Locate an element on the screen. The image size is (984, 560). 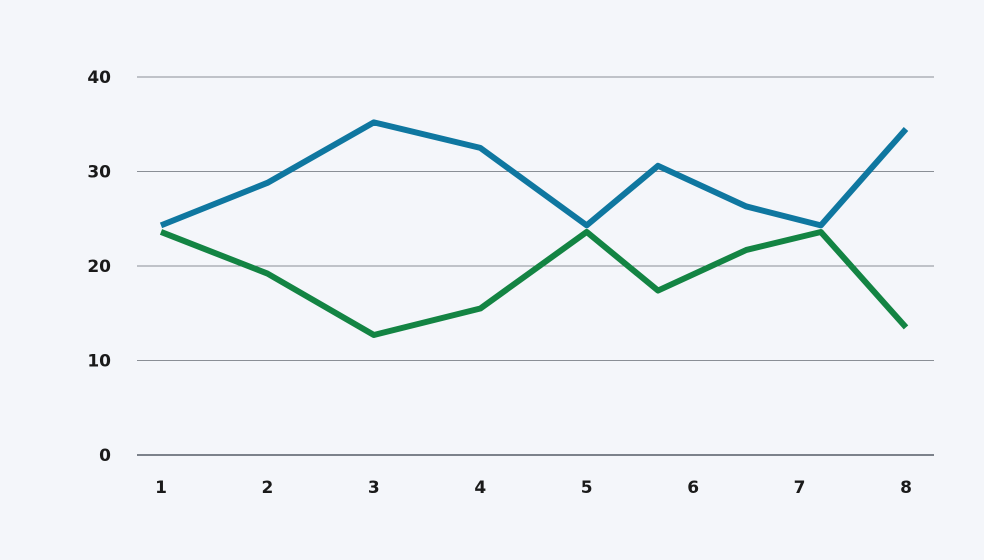
x-tick-label: 3 is located at coordinates (374, 488).